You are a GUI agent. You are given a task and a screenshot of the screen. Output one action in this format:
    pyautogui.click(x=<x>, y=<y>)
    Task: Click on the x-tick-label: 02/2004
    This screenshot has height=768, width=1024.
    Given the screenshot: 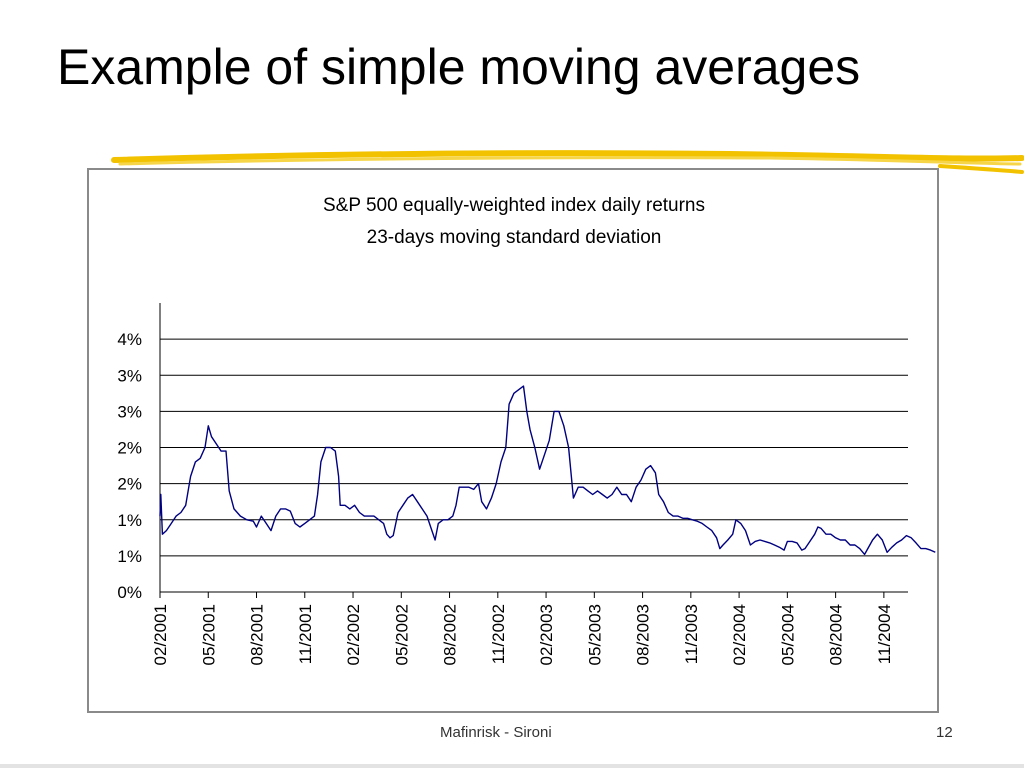 What is the action you would take?
    pyautogui.click(x=739, y=634)
    